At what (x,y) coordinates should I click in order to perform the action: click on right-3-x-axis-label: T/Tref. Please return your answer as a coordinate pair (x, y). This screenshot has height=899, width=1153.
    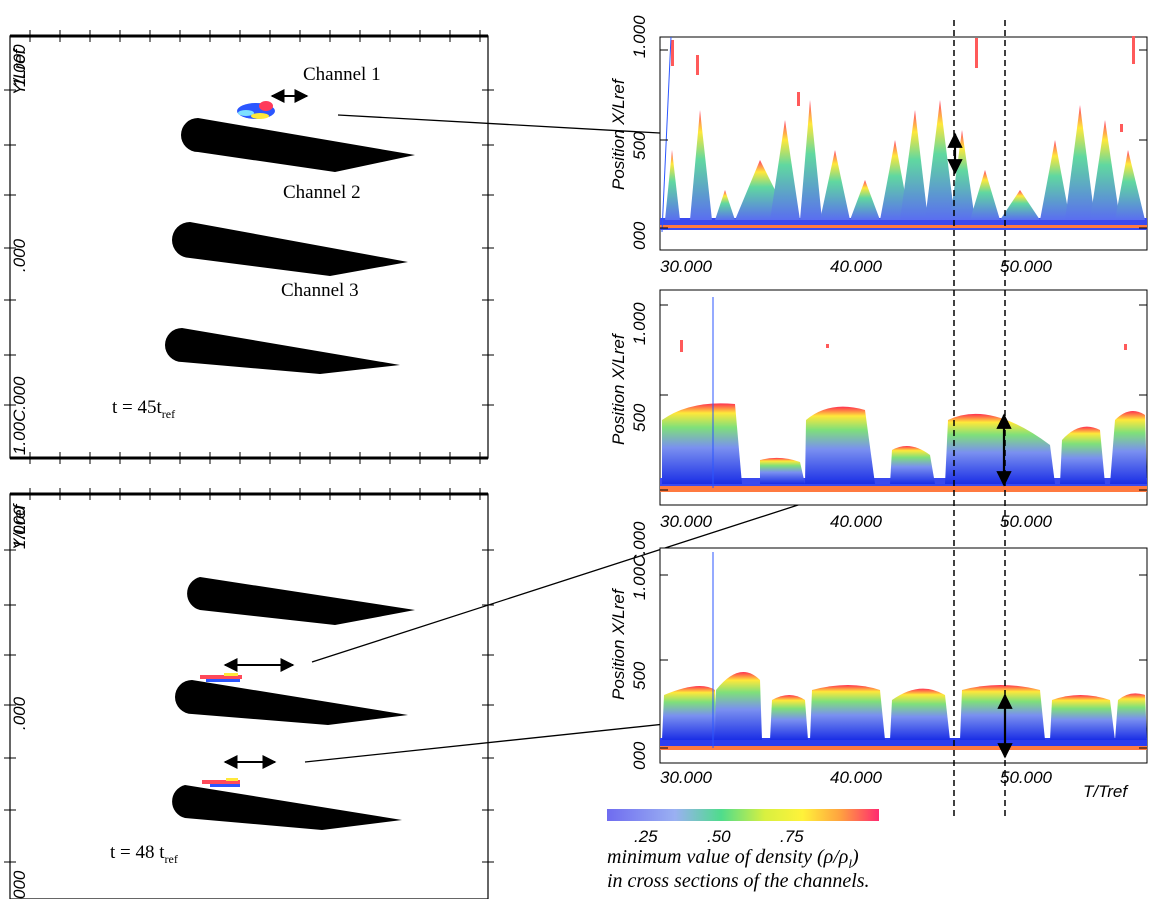
    Looking at the image, I should click on (1106, 791).